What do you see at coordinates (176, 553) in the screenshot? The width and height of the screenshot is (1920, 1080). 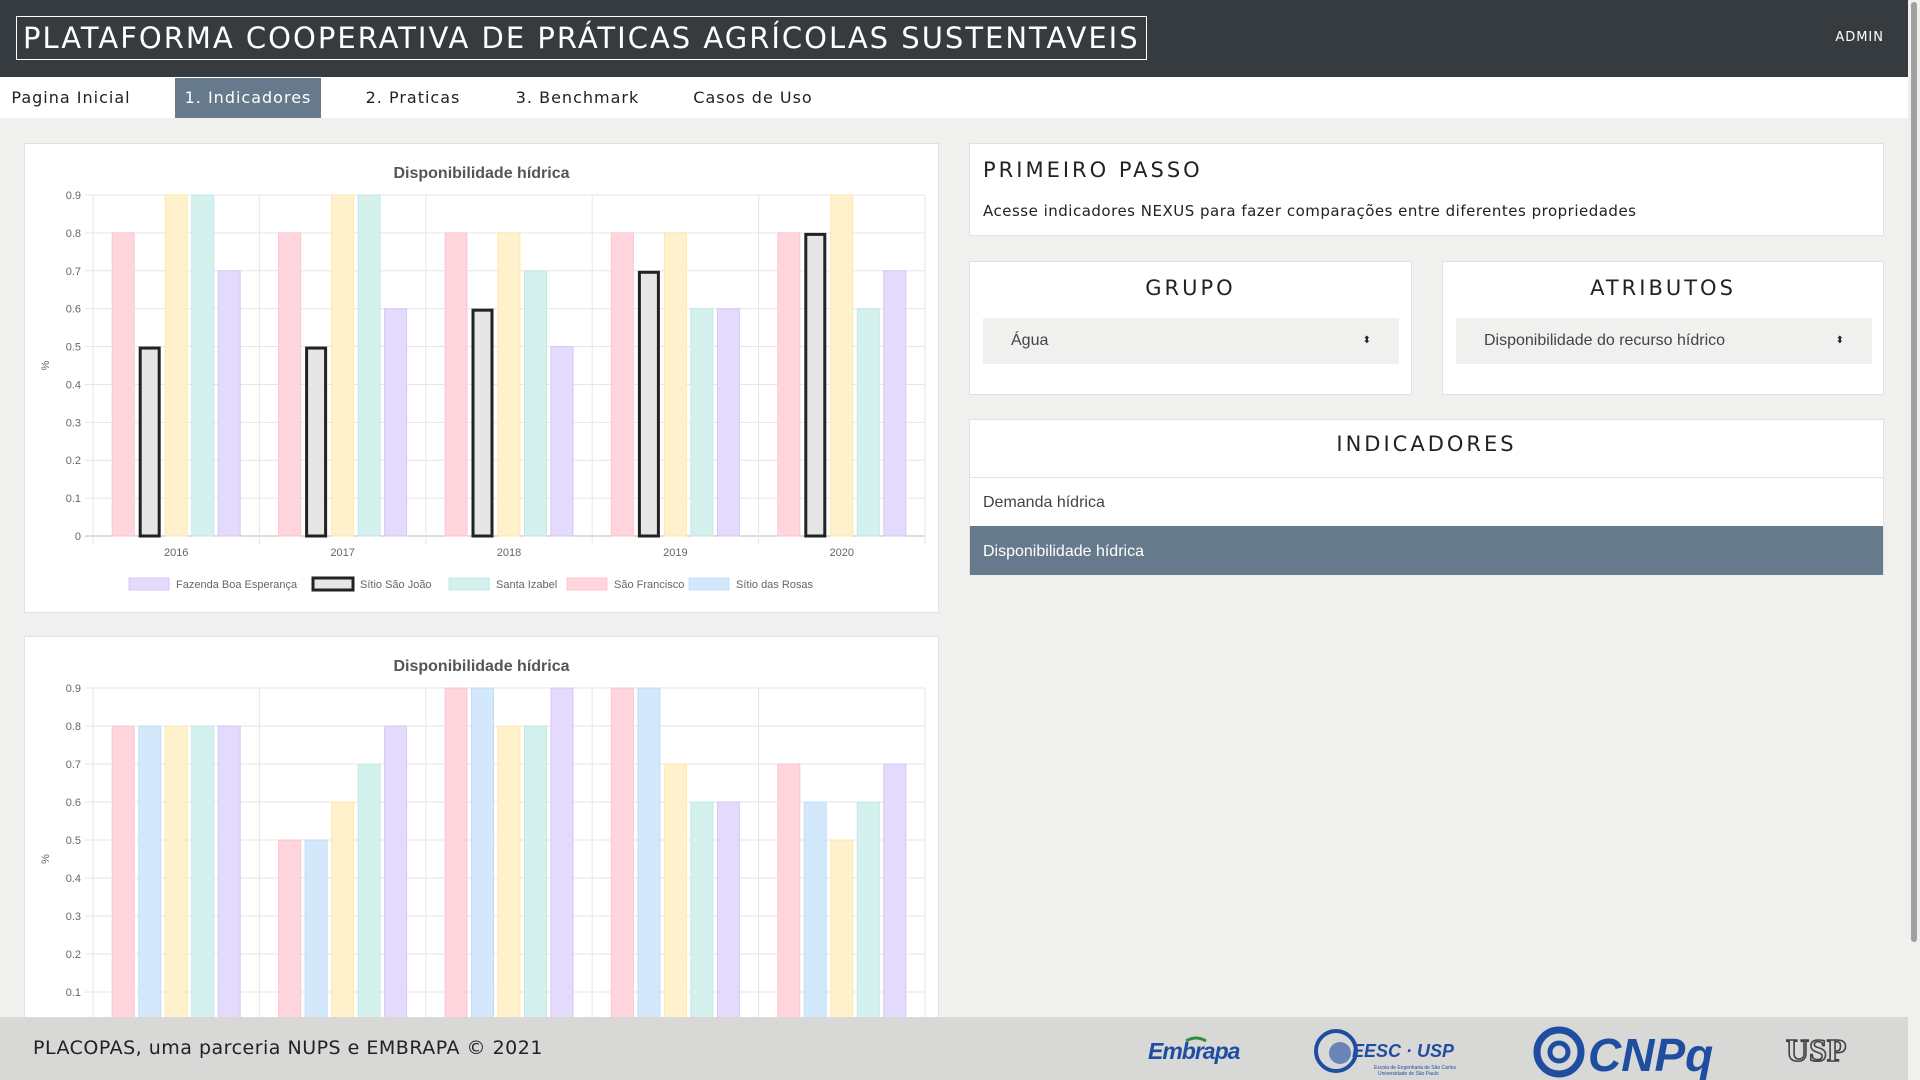 I see `x-tick-label: 2016` at bounding box center [176, 553].